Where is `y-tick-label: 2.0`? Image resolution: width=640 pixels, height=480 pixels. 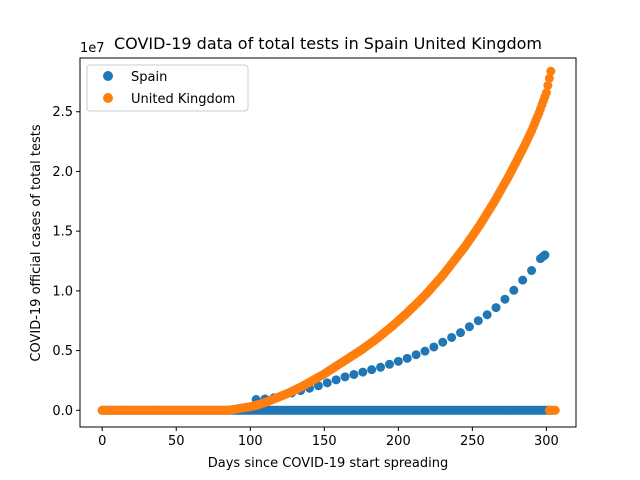
y-tick-label: 2.0 is located at coordinates (62, 172).